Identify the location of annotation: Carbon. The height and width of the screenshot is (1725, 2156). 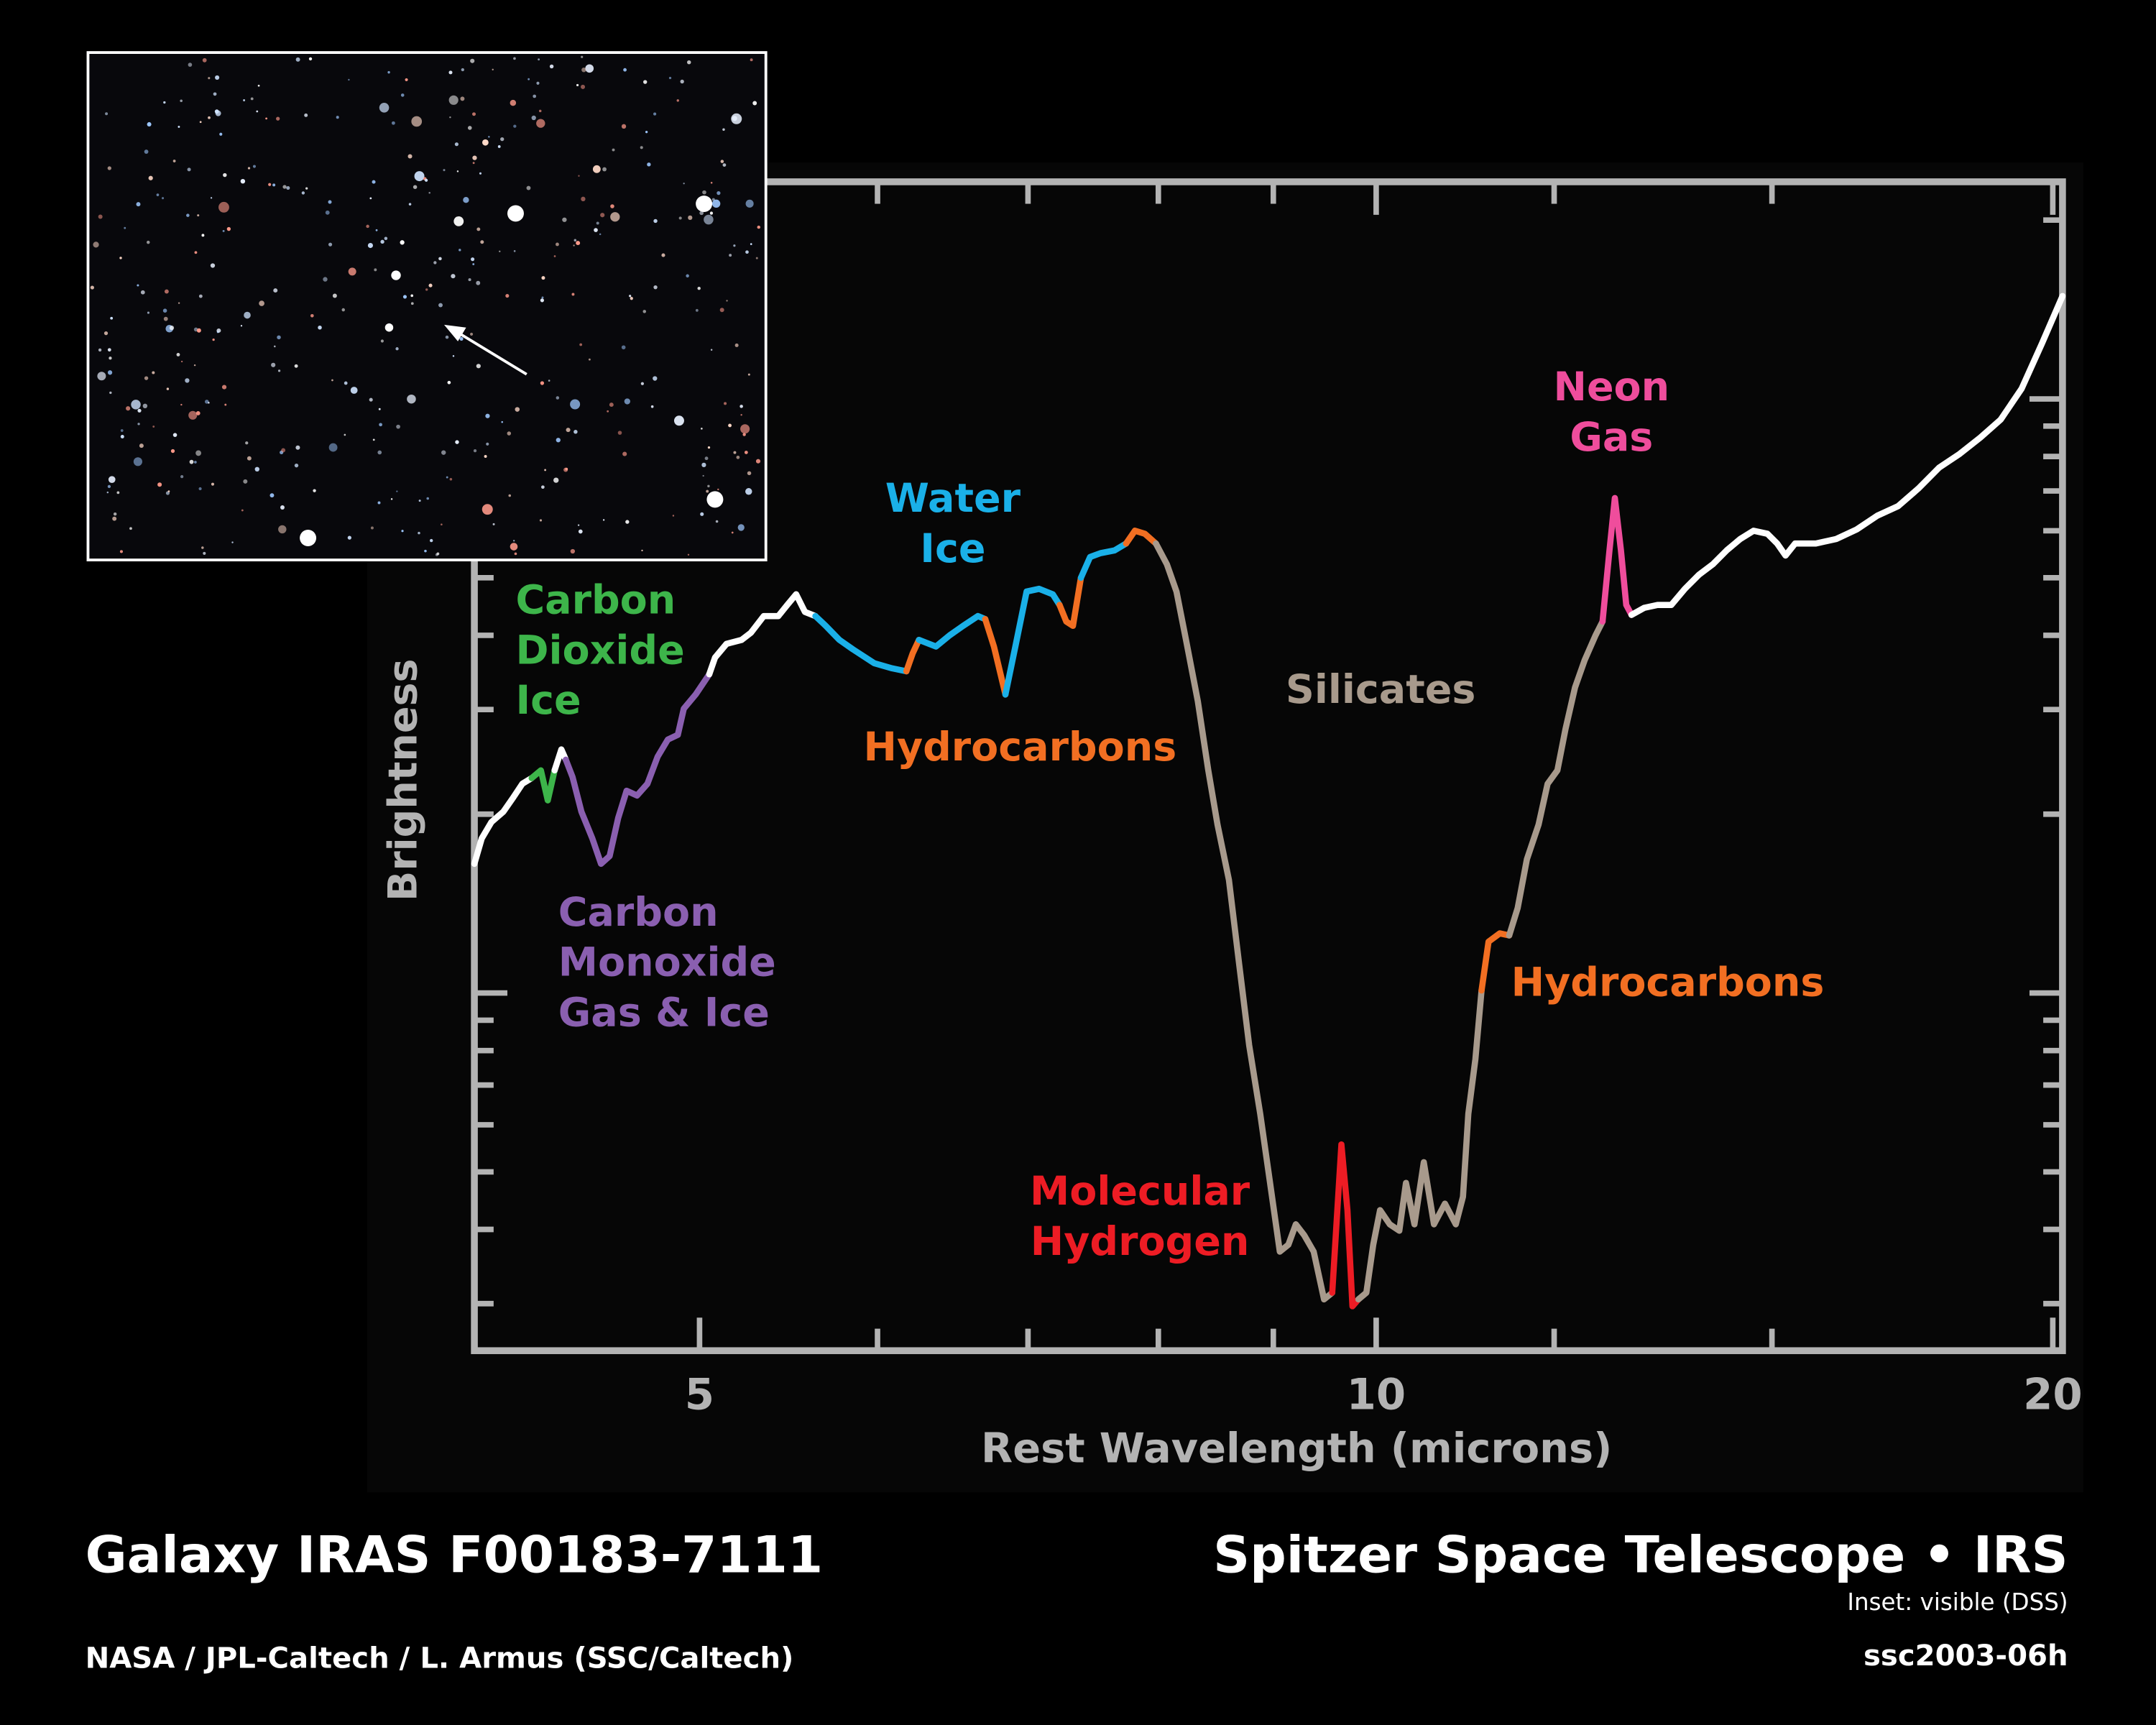
(638, 913).